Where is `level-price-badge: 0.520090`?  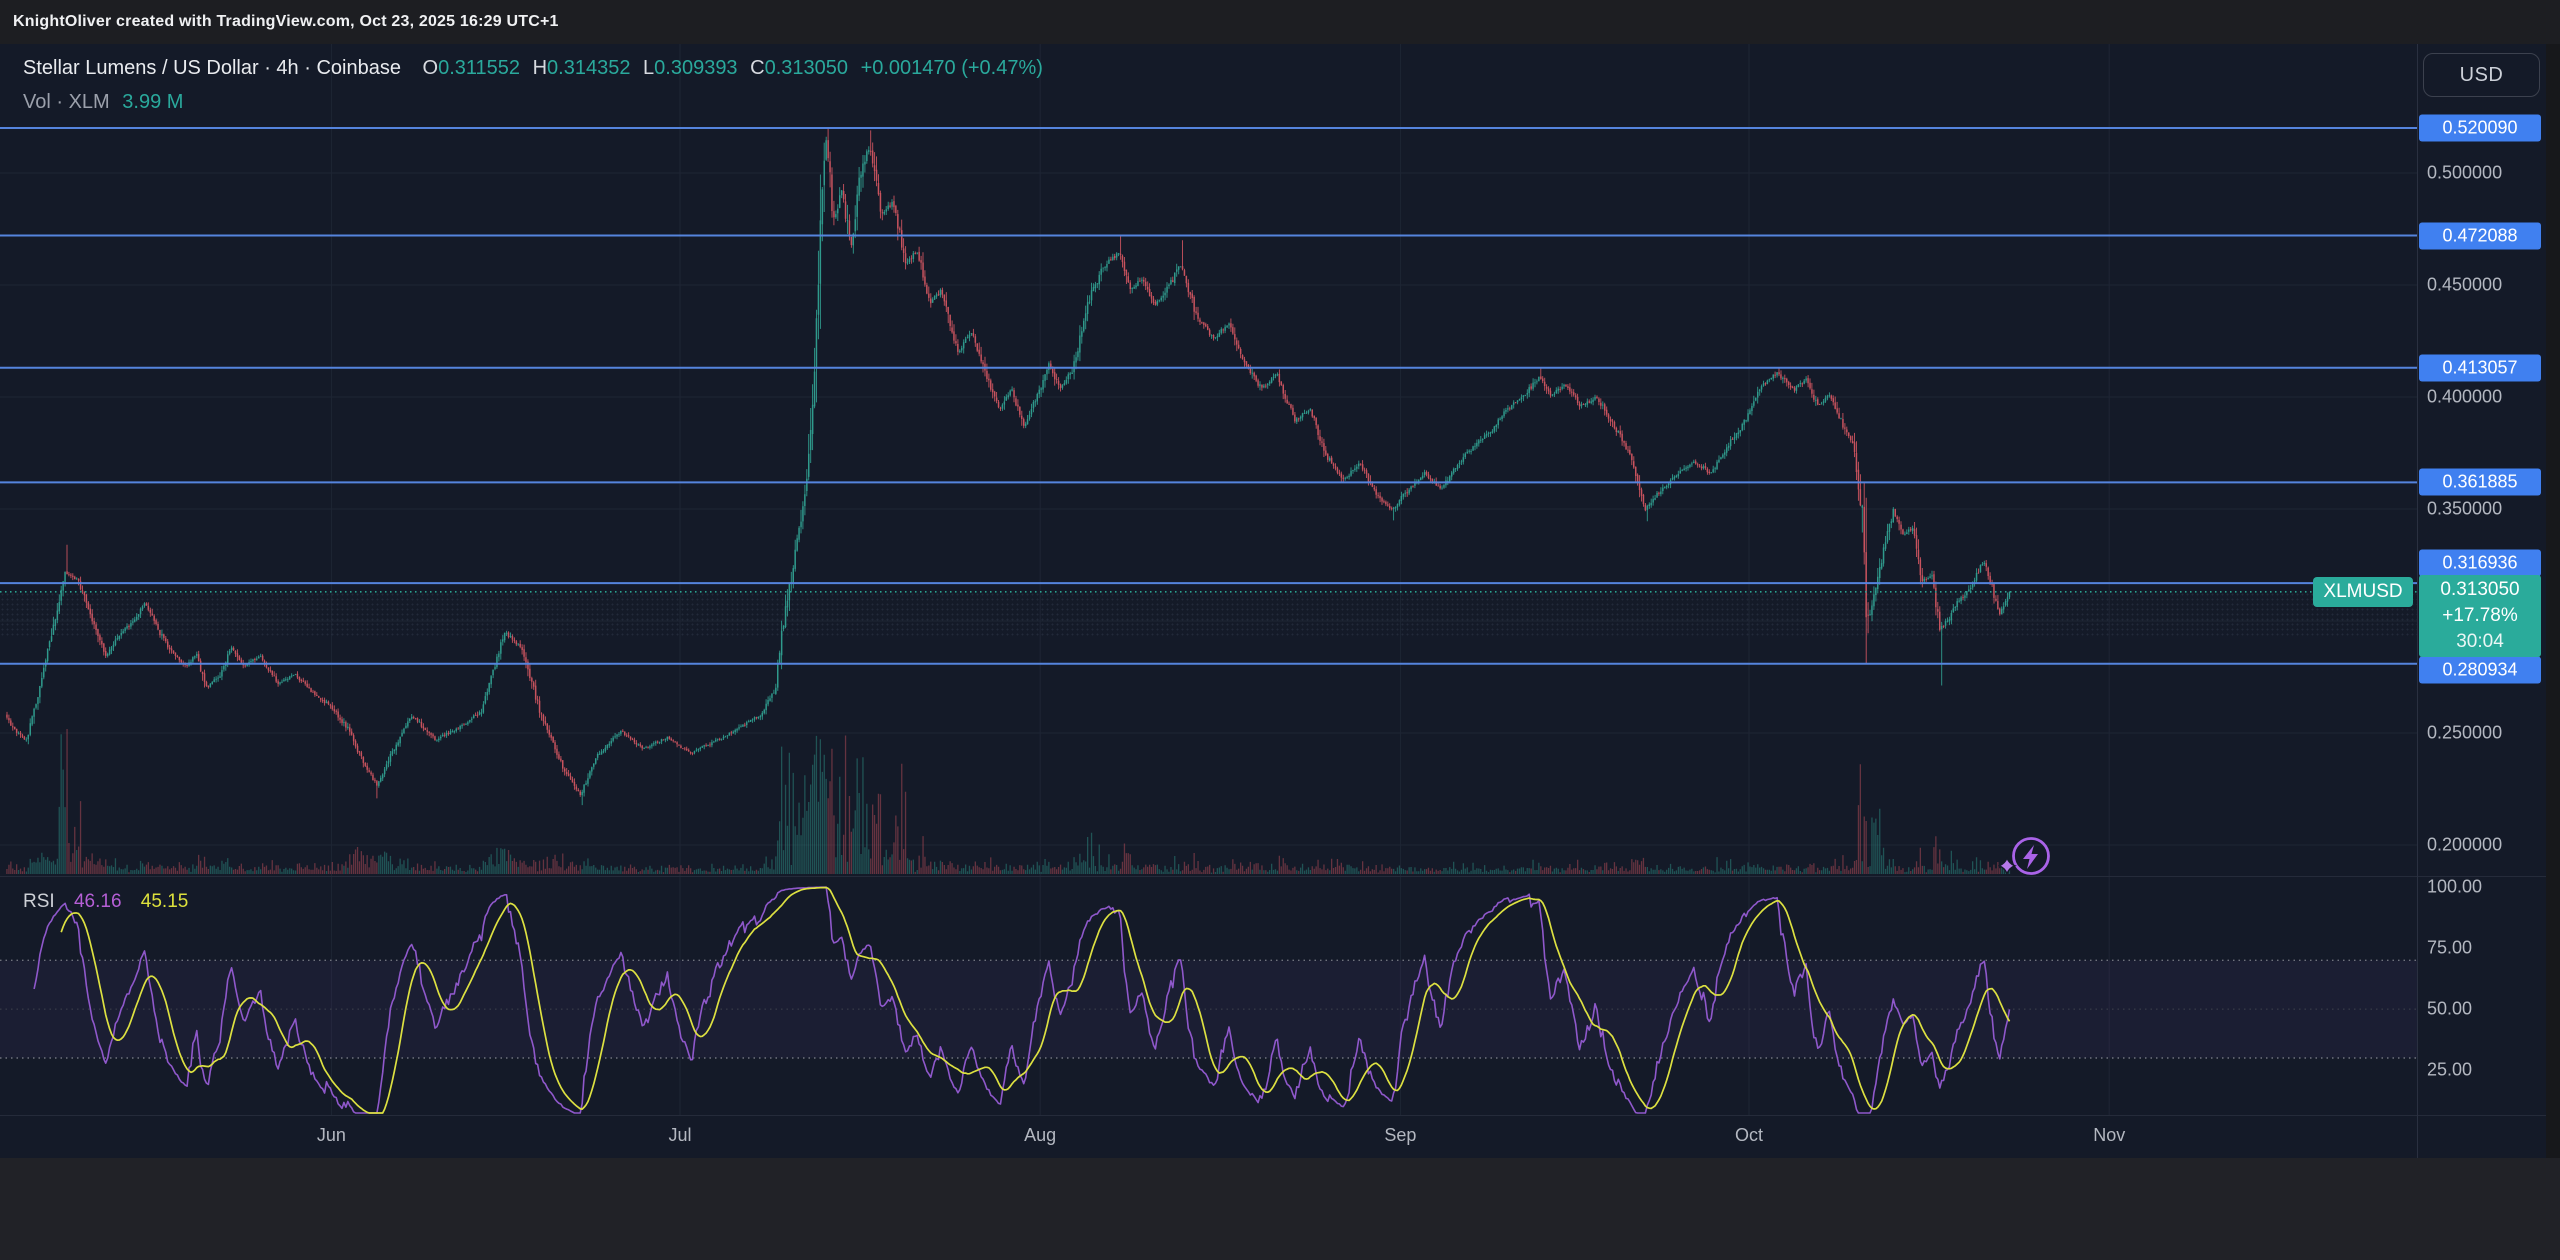 level-price-badge: 0.520090 is located at coordinates (2480, 128).